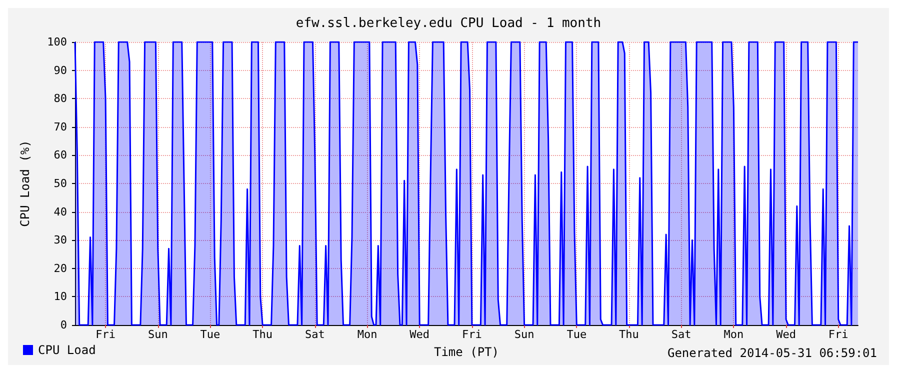  What do you see at coordinates (60, 297) in the screenshot?
I see `y-tick-label: 10` at bounding box center [60, 297].